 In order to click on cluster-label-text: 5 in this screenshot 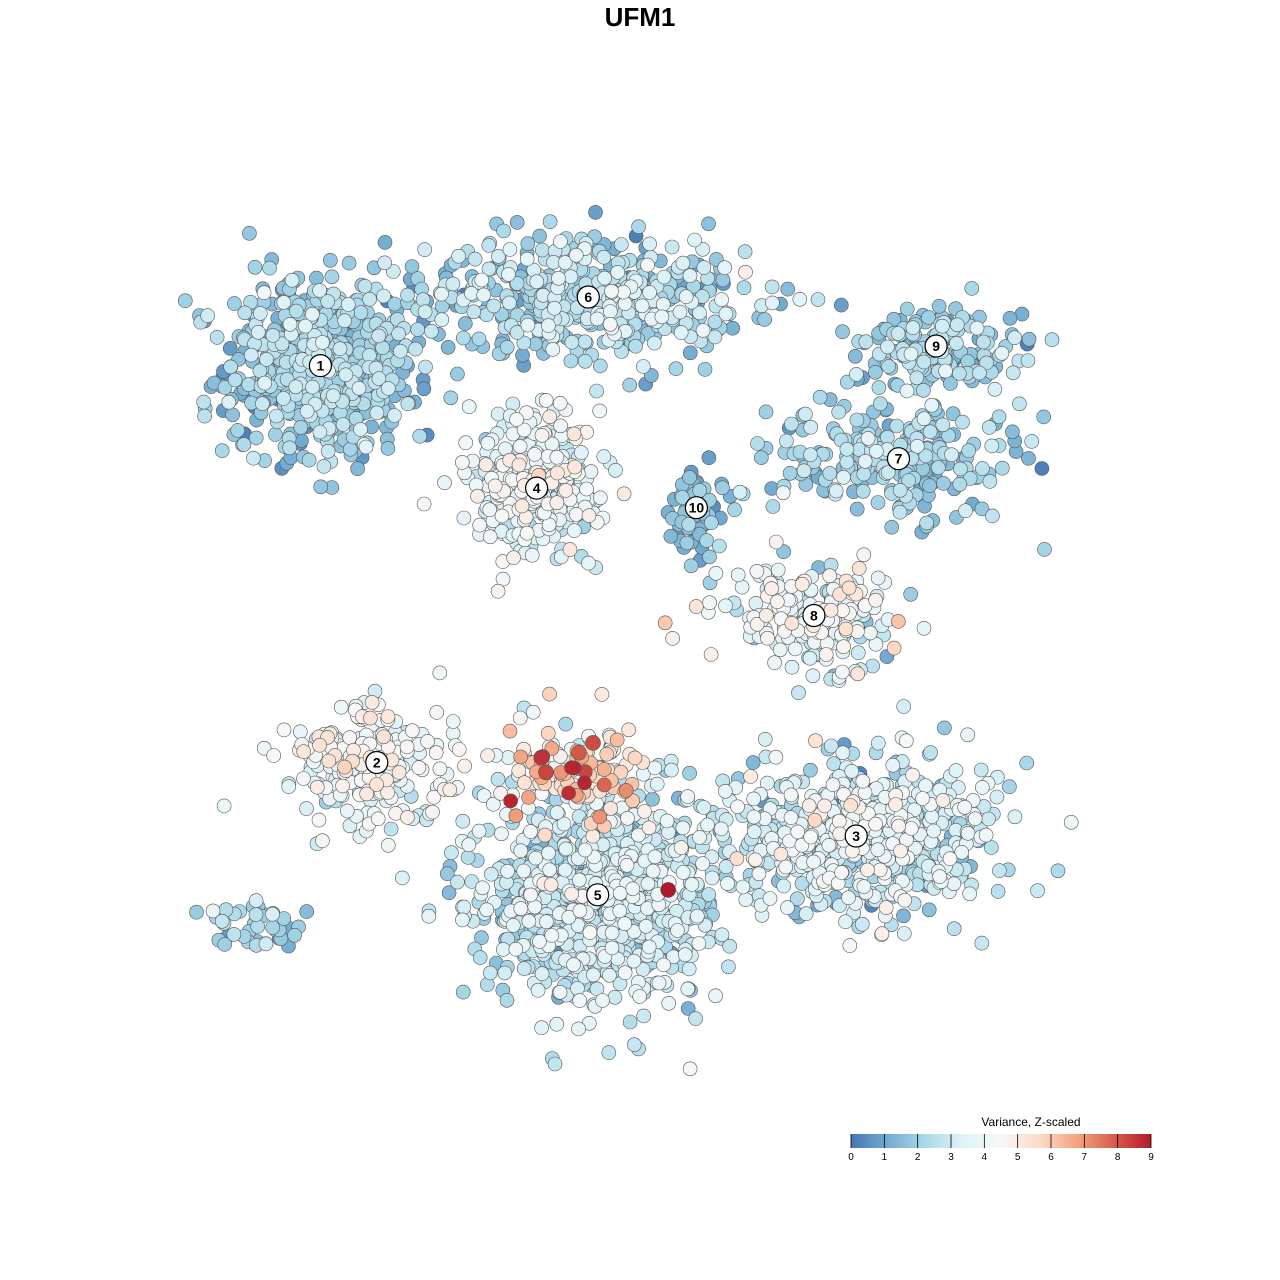, I will do `click(598, 895)`.